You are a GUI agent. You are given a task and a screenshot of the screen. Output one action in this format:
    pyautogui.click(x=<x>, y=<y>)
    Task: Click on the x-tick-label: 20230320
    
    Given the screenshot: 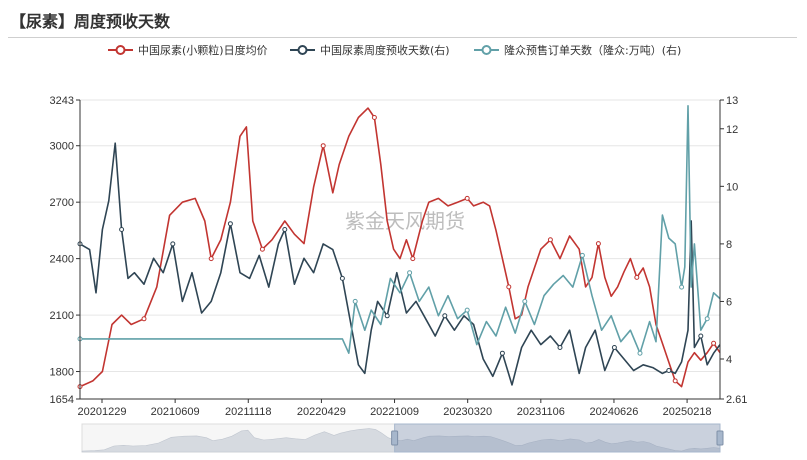 What is the action you would take?
    pyautogui.click(x=467, y=412)
    